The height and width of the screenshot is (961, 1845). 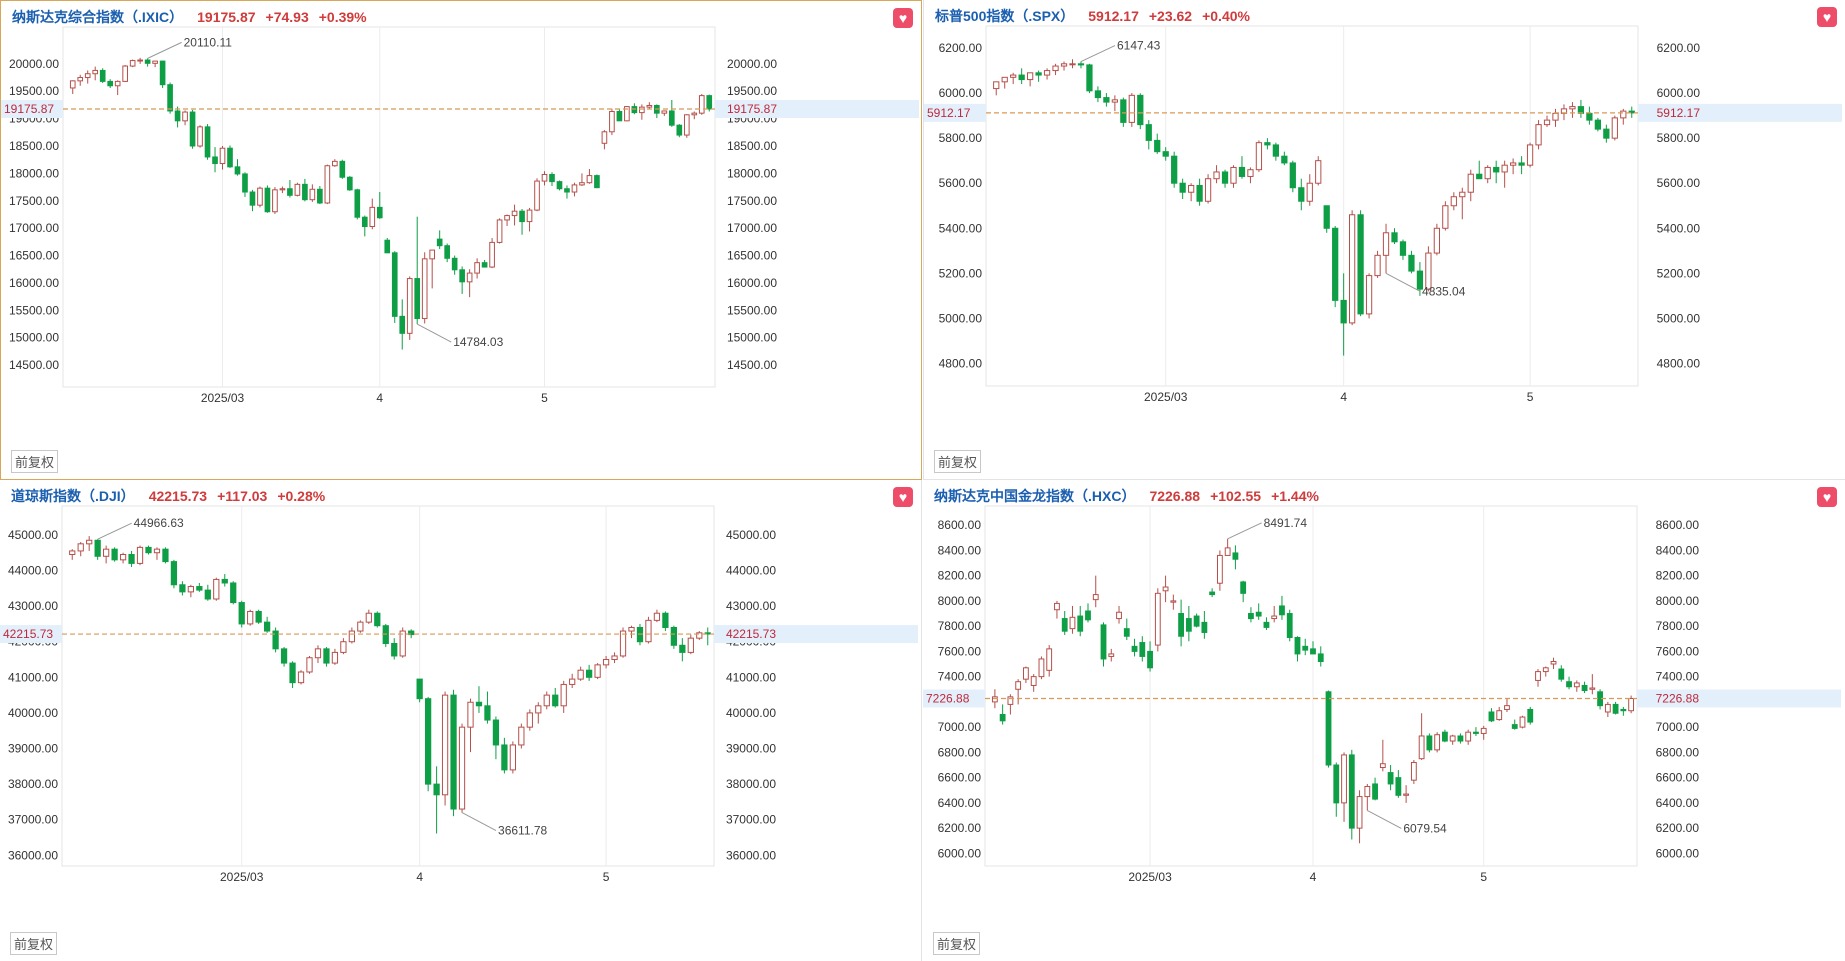 I want to click on y-tick-label-right: 7600.00, so click(x=1678, y=651).